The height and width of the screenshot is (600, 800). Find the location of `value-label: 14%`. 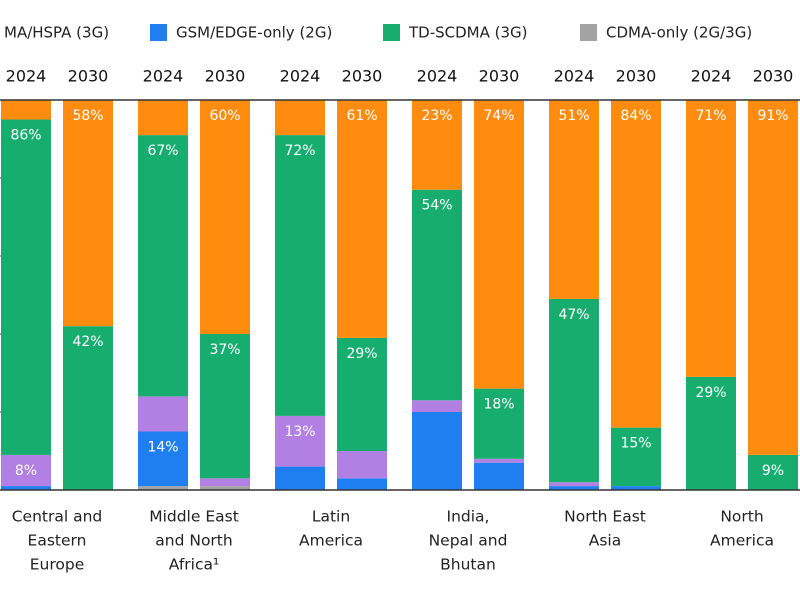

value-label: 14% is located at coordinates (162, 448).